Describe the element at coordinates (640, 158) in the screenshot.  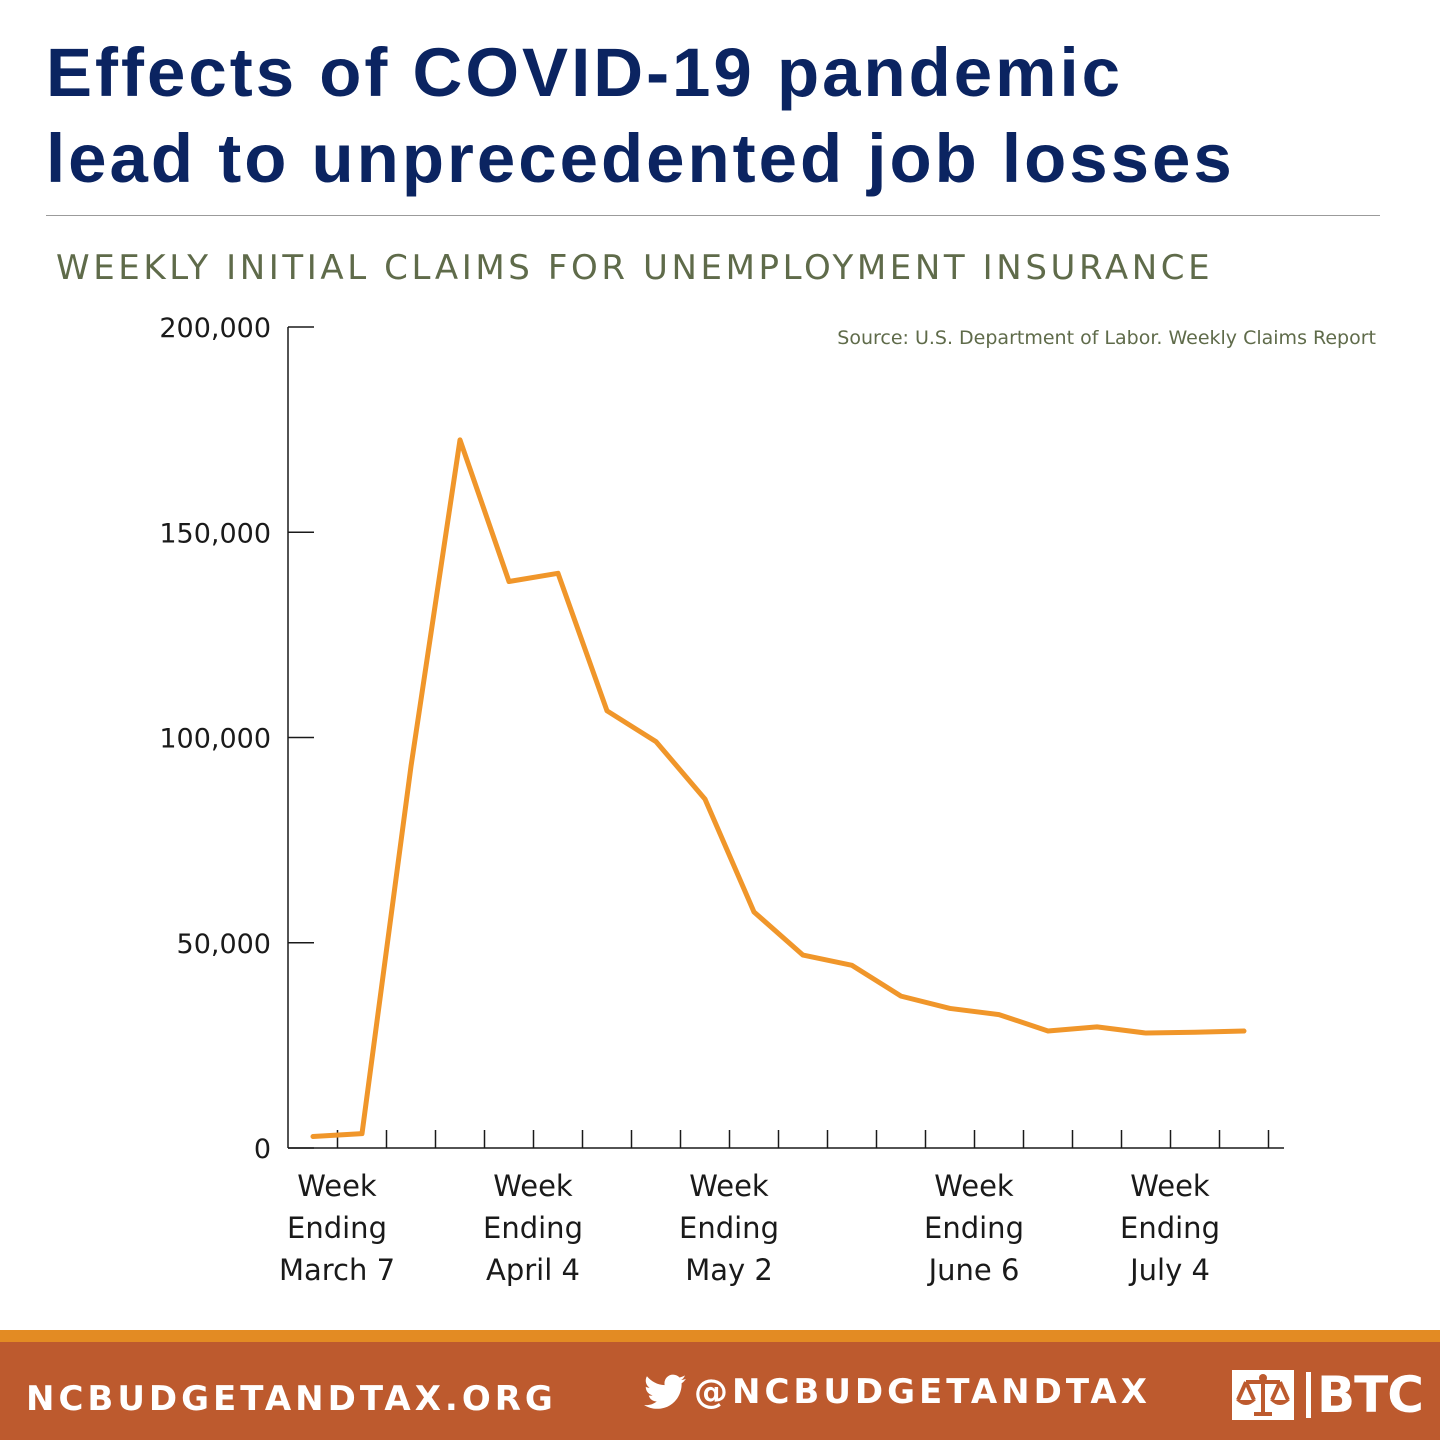
I see `headline-line-2: lead to unprecedented job losses` at that location.